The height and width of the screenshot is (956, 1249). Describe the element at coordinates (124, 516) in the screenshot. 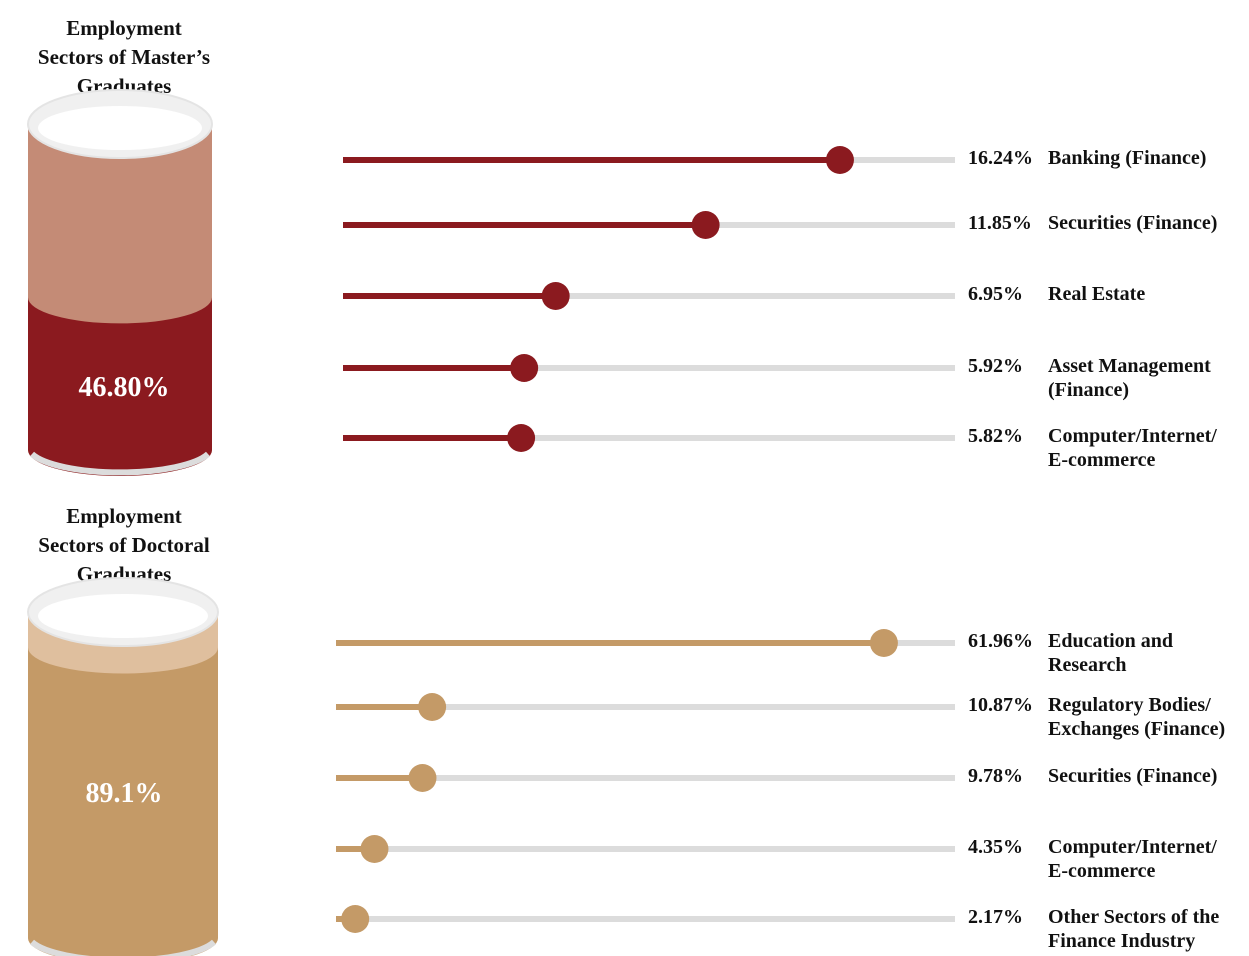

I see `doctoral-title-line-1: Employment` at that location.